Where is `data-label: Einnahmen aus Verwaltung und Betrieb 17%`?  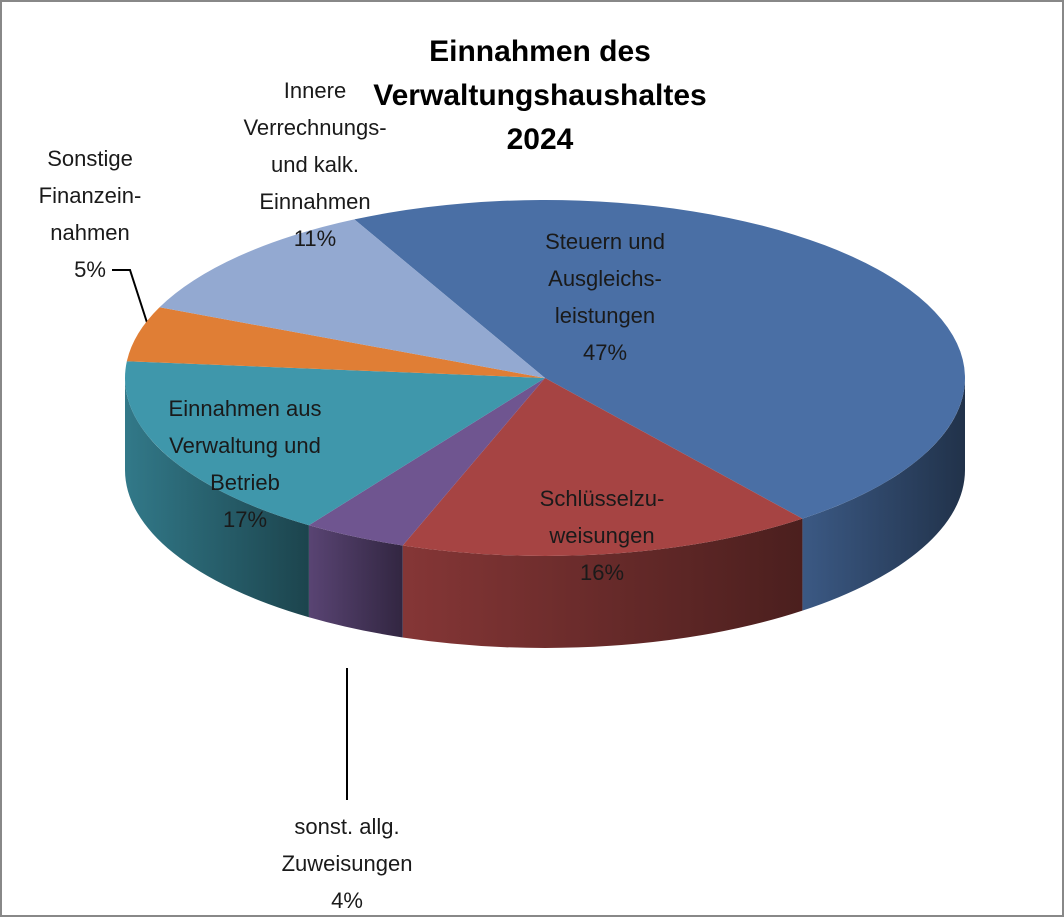 data-label: Einnahmen aus Verwaltung und Betrieb 17% is located at coordinates (245, 464).